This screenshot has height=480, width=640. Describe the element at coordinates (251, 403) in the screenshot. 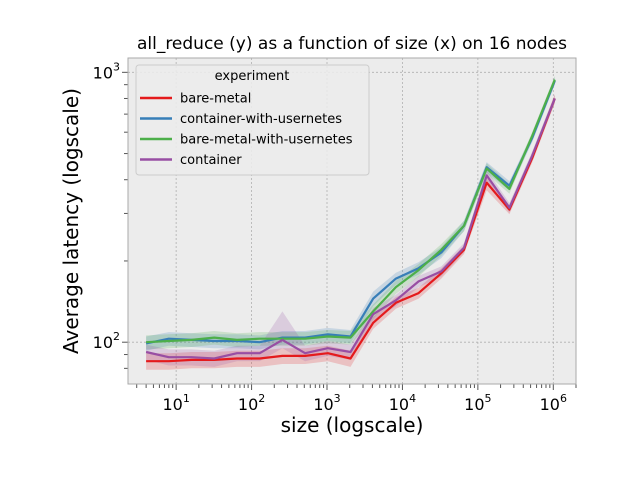

I see `x-tick-label: 10²` at that location.